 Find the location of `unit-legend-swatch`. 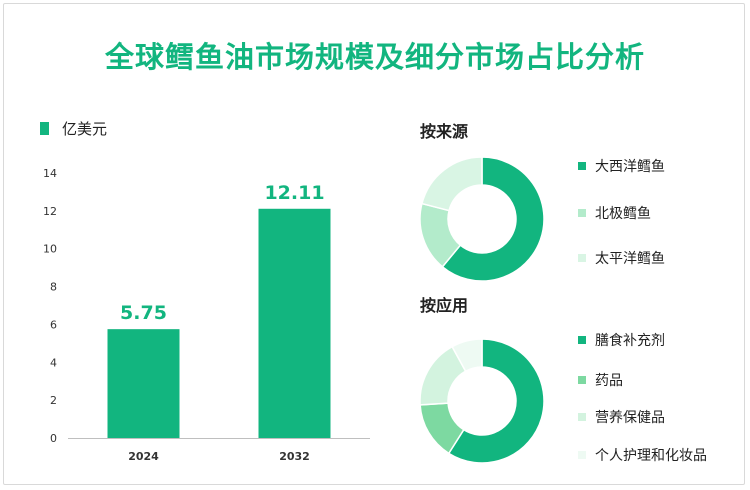

unit-legend-swatch is located at coordinates (44, 128).